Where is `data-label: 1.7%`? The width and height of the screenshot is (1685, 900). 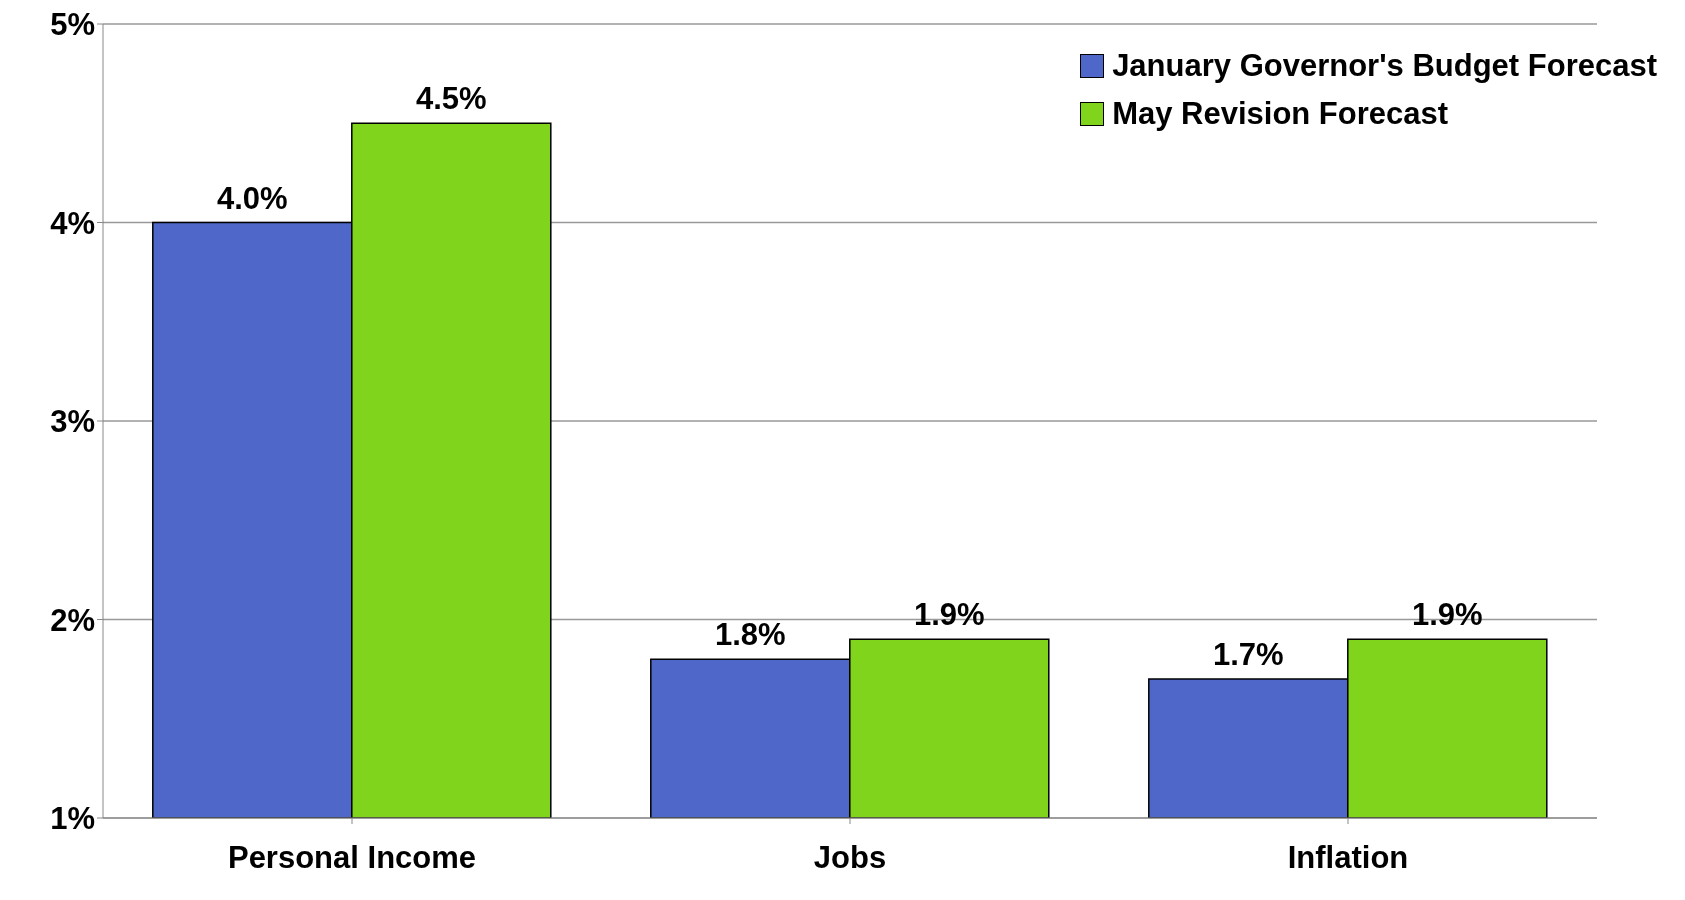 data-label: 1.7% is located at coordinates (1248, 655).